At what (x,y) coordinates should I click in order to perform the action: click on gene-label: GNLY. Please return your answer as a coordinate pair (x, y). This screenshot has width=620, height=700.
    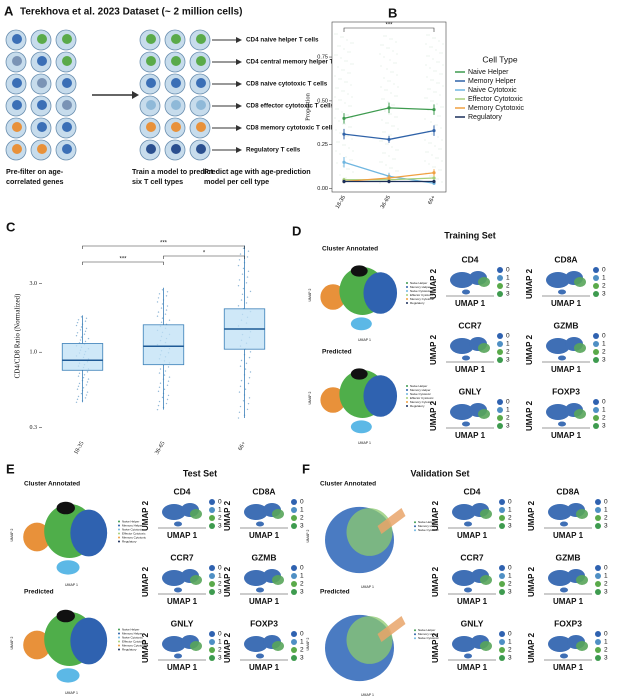
    Looking at the image, I should click on (182, 623).